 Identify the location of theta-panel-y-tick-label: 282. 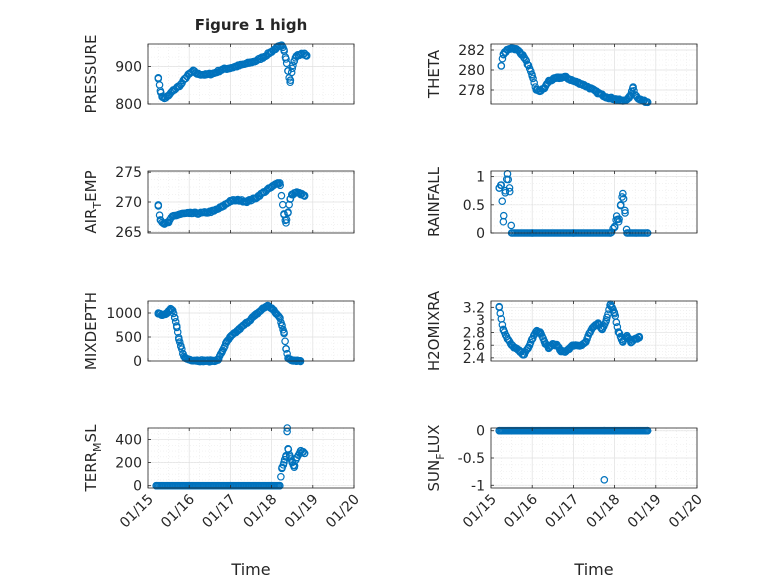
(471, 51).